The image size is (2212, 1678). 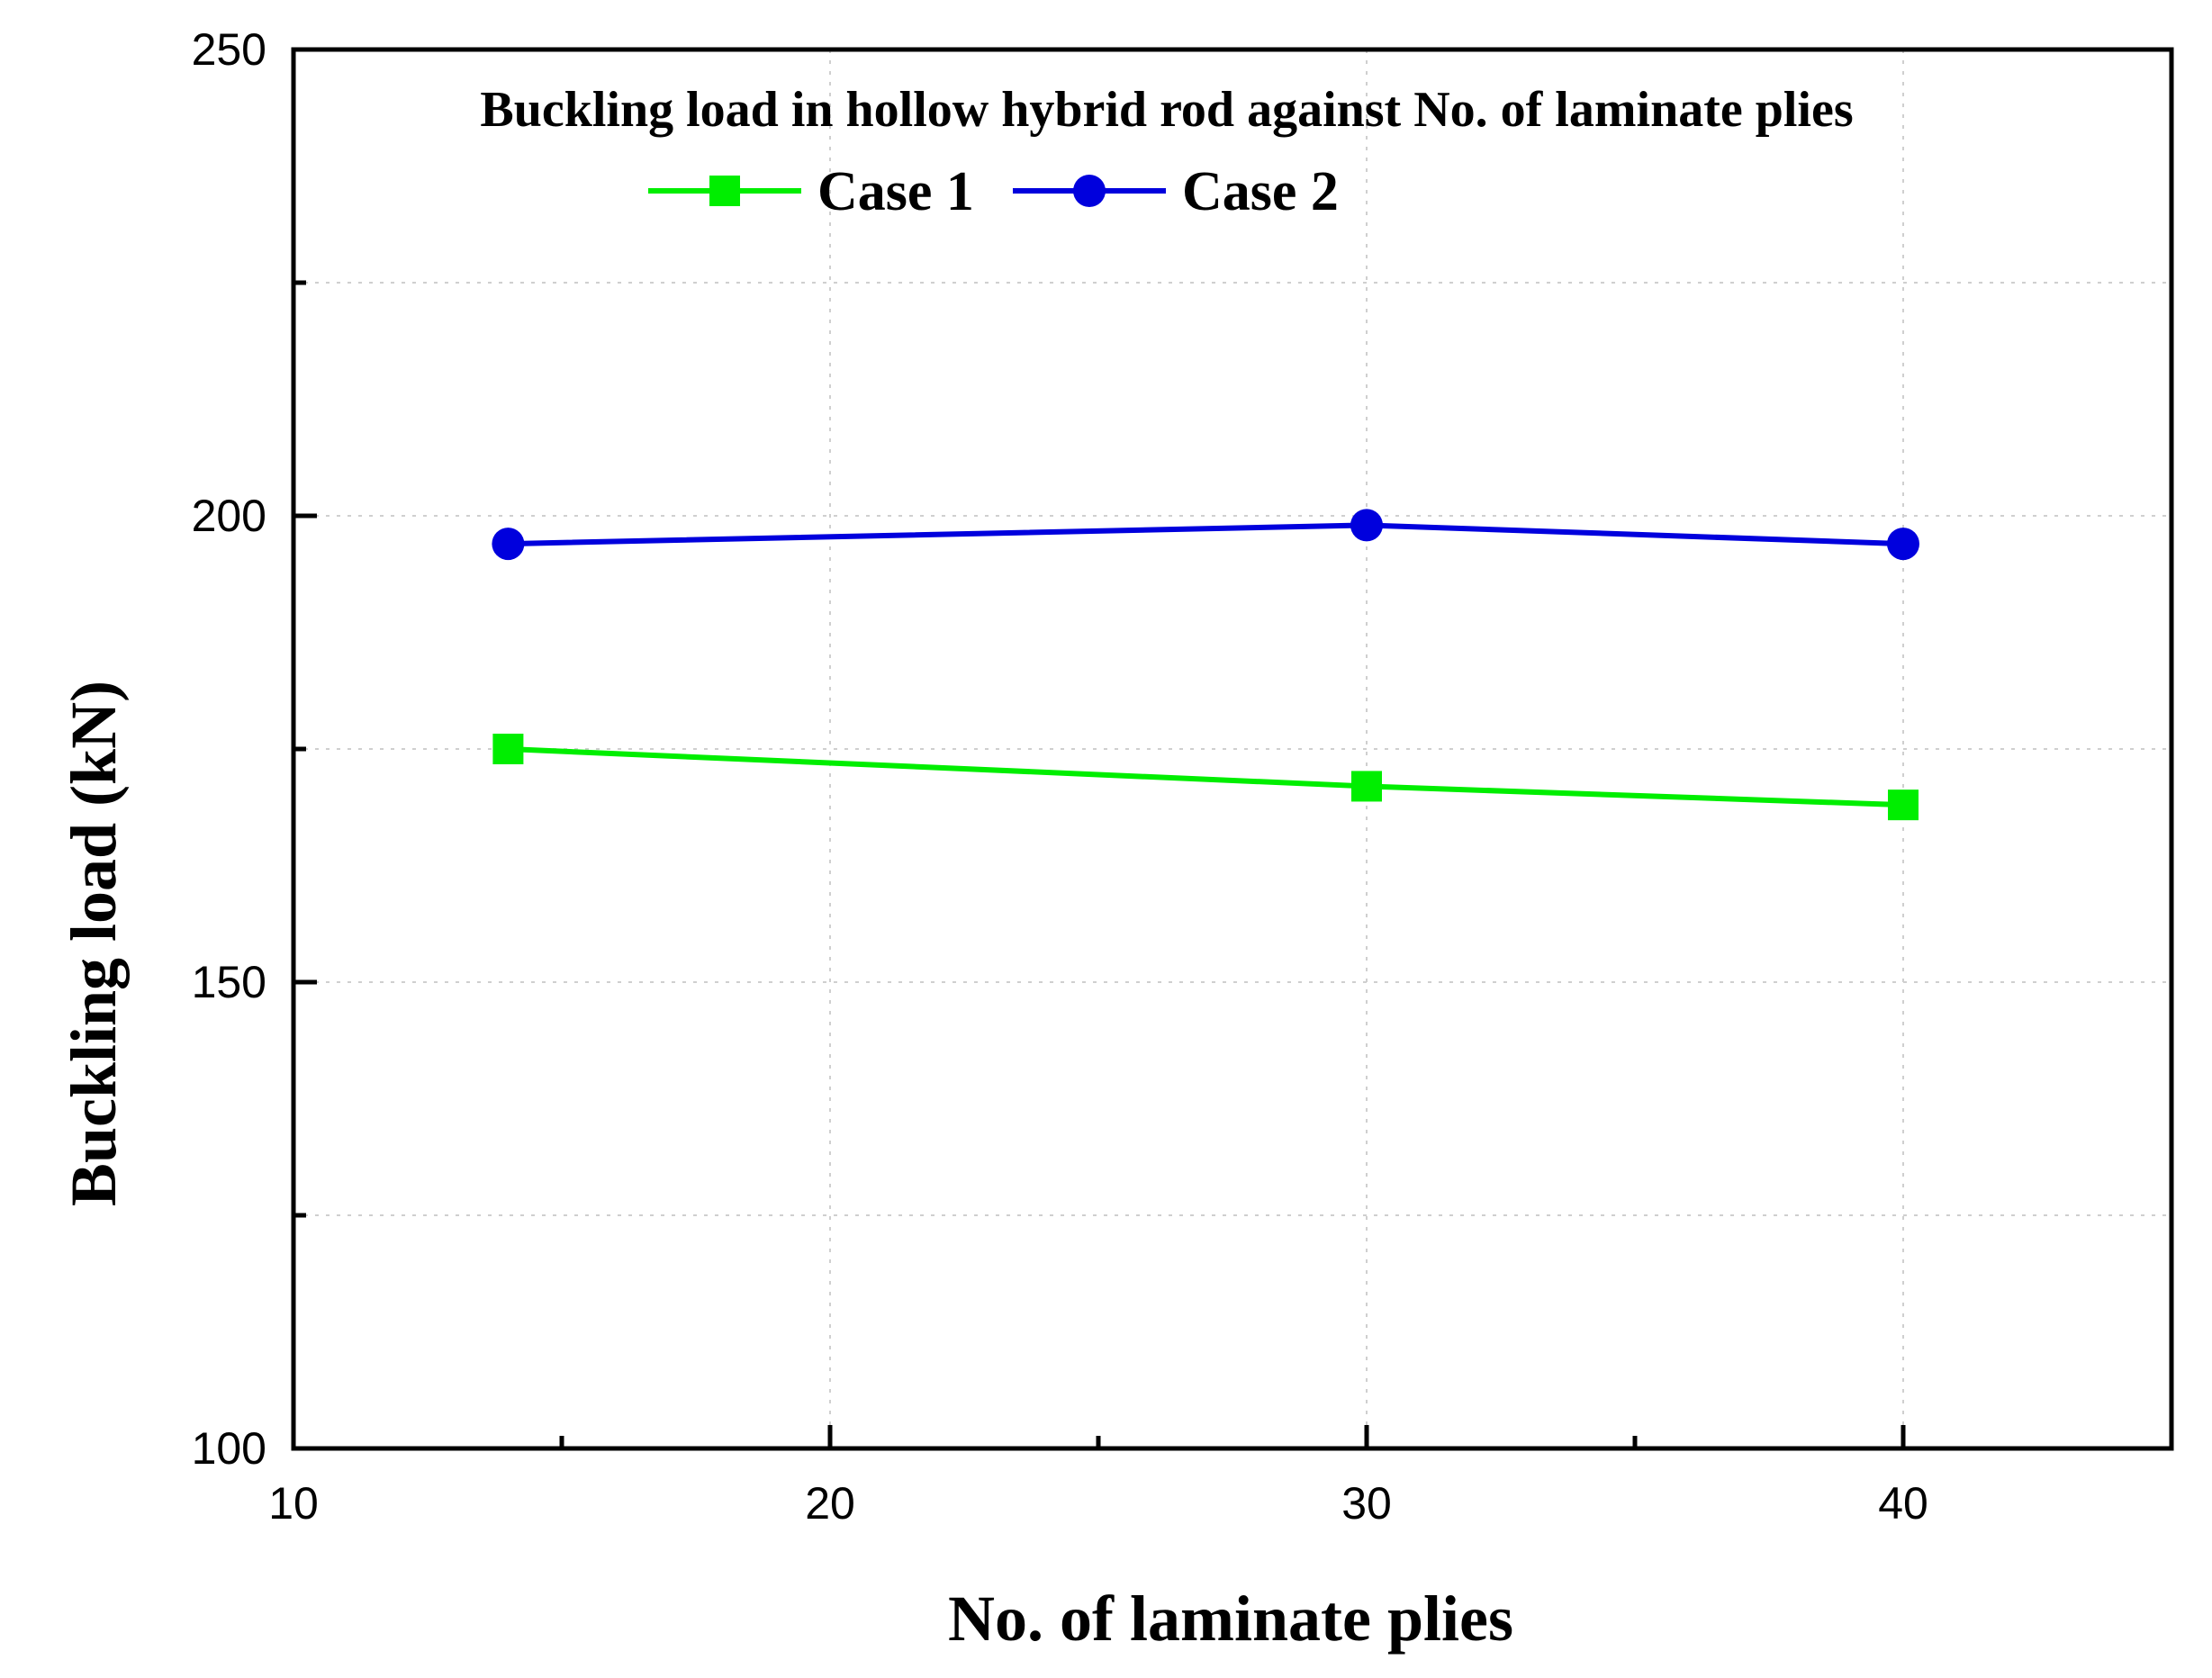 What do you see at coordinates (1205, 665) in the screenshot?
I see `series` at bounding box center [1205, 665].